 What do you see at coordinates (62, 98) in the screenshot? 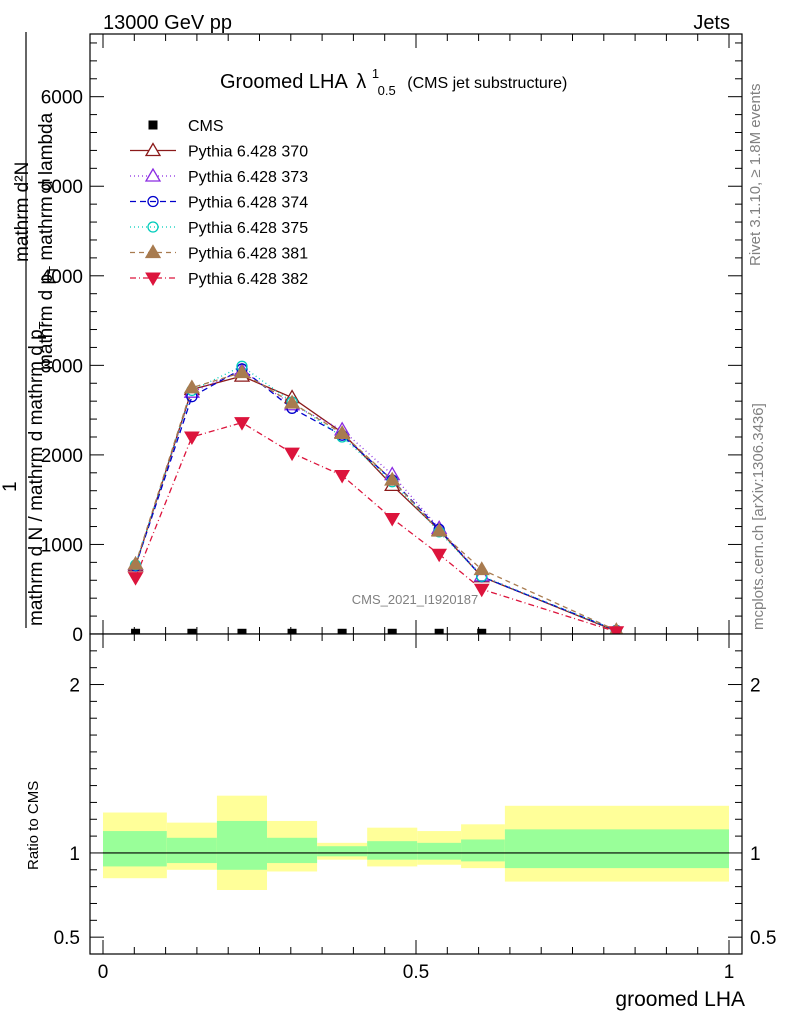
I see `main-ytick-label: 6000` at bounding box center [62, 98].